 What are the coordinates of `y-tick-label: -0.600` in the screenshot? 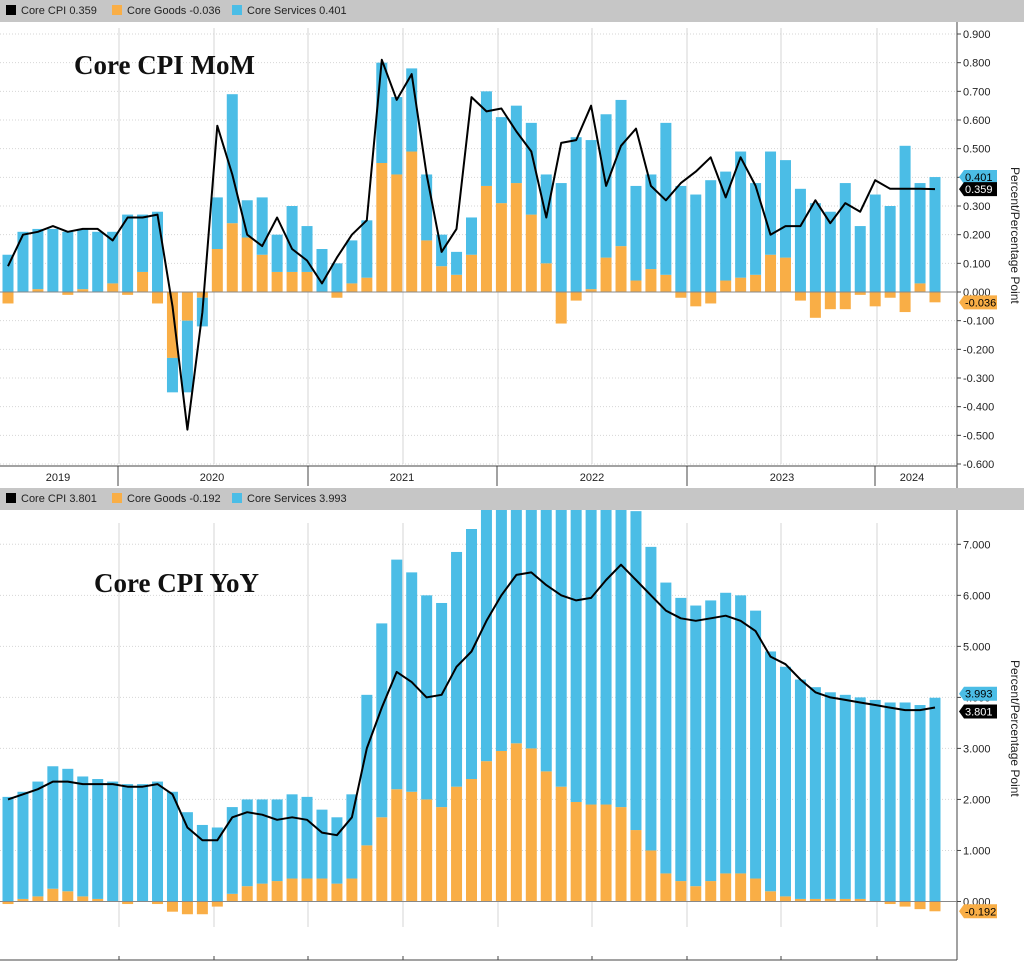 It's located at (978, 465).